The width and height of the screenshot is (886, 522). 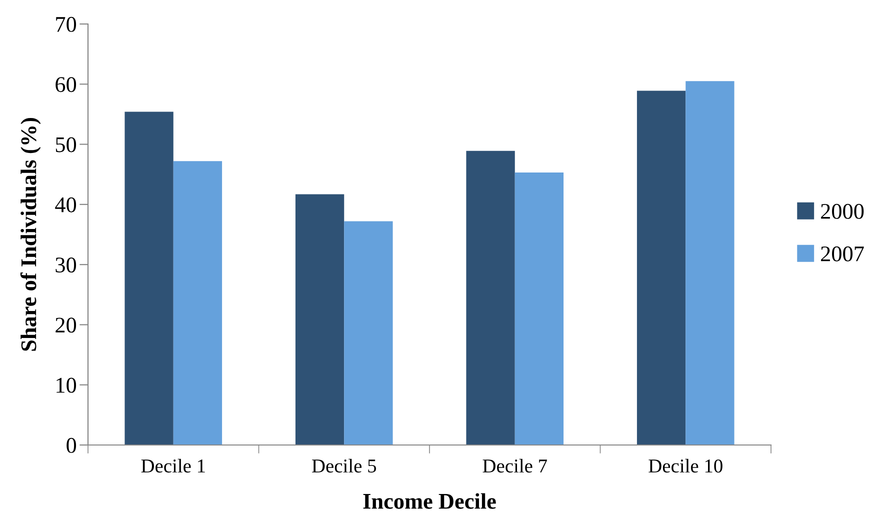 What do you see at coordinates (685, 465) in the screenshot?
I see `x-tick-label: Decile 10` at bounding box center [685, 465].